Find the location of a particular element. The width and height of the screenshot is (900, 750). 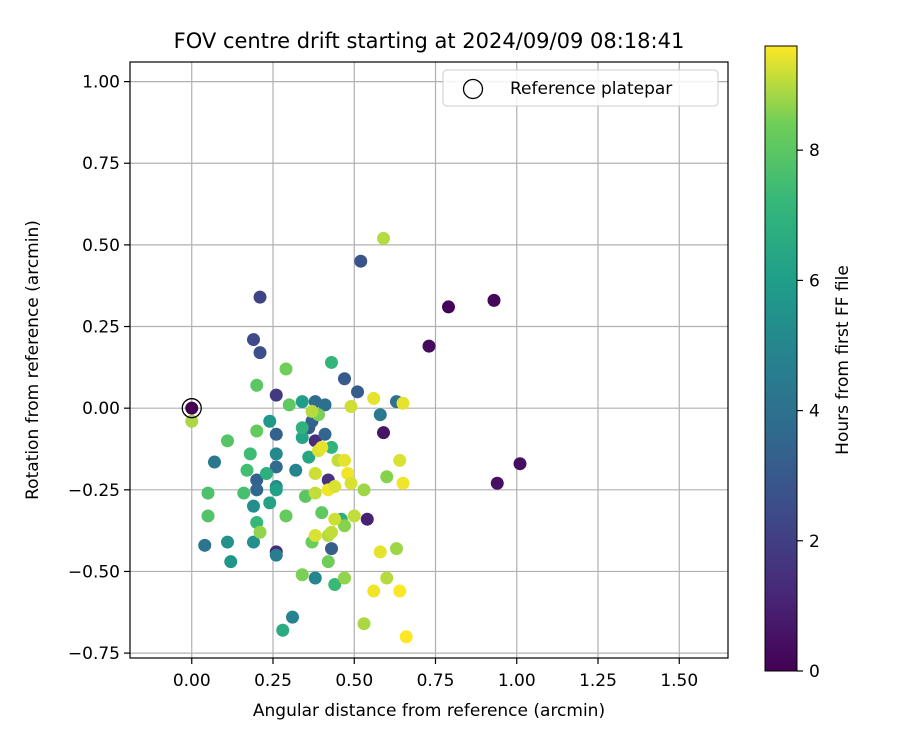

colorbar-gradient is located at coordinates (781, 358).